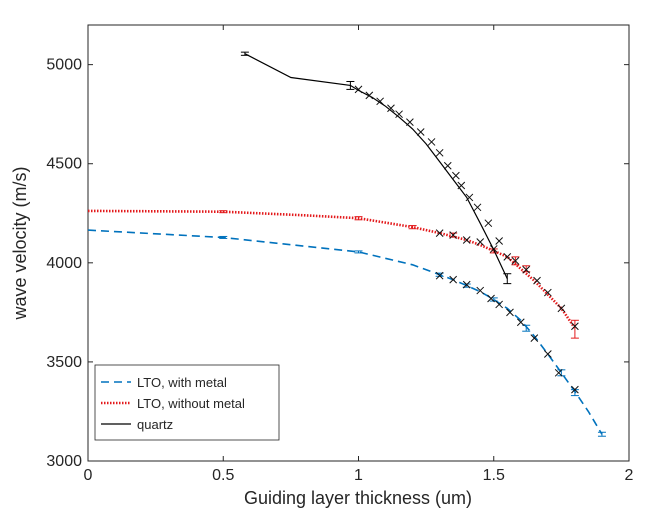 This screenshot has width=648, height=512. I want to click on legend: LTO, with metal LTO, without metal quartz, so click(187, 402).